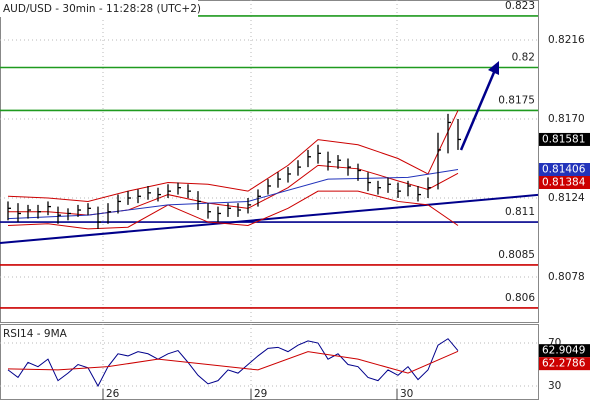 This screenshot has height=400, width=590. What do you see at coordinates (523, 57) in the screenshot?
I see `level-label: 0.82` at bounding box center [523, 57].